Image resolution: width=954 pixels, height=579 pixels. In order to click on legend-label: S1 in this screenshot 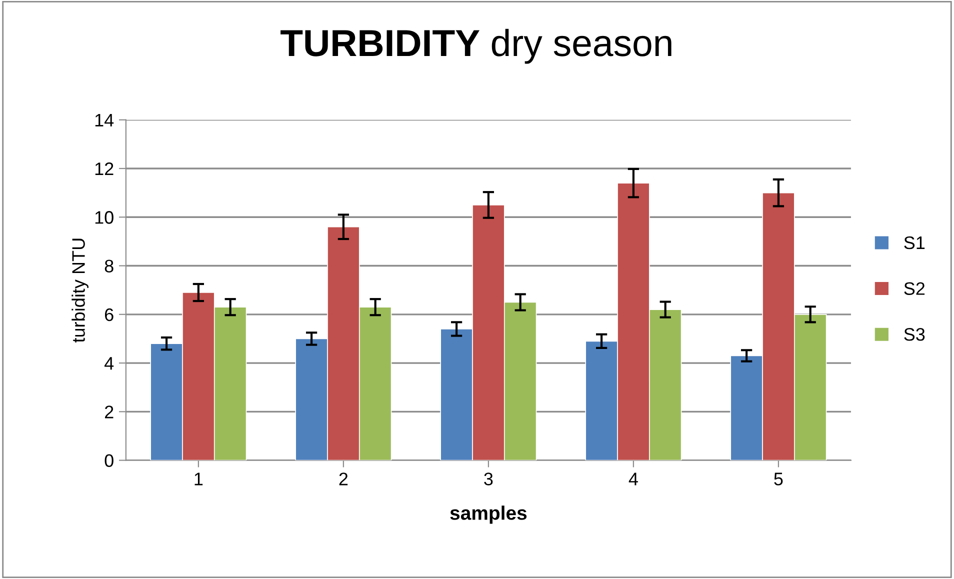, I will do `click(914, 243)`.